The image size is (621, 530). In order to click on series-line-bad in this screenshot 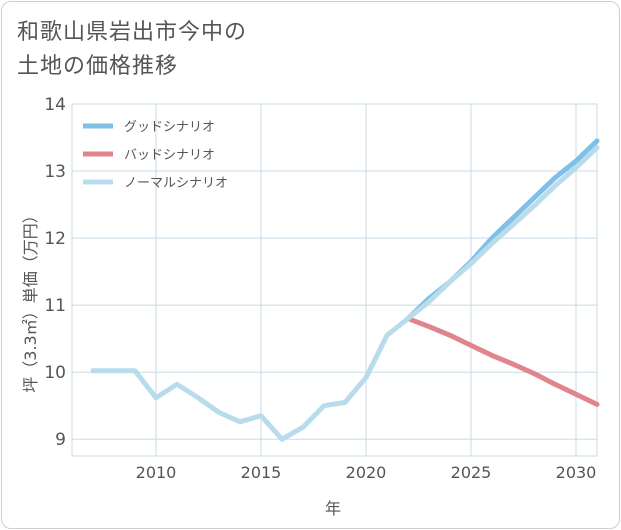, I will do `click(502, 361)`.